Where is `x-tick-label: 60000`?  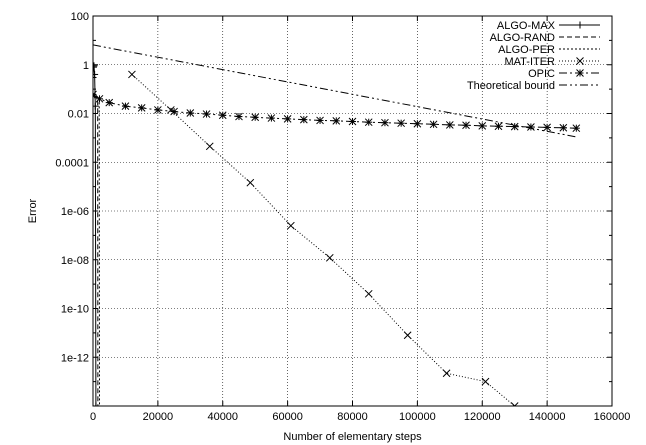 x-tick-label: 60000 is located at coordinates (287, 417).